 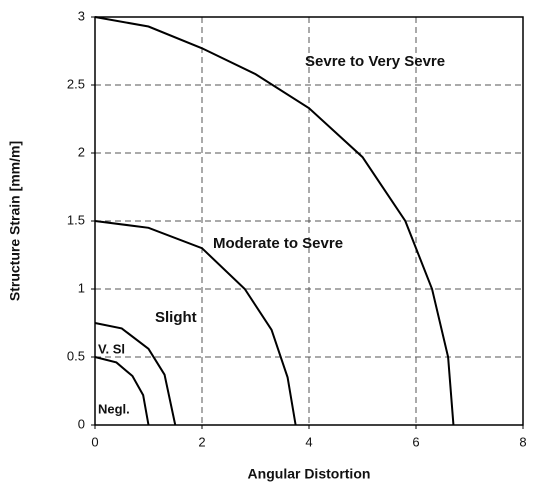 What do you see at coordinates (81, 423) in the screenshot?
I see `y-tick-label: 0` at bounding box center [81, 423].